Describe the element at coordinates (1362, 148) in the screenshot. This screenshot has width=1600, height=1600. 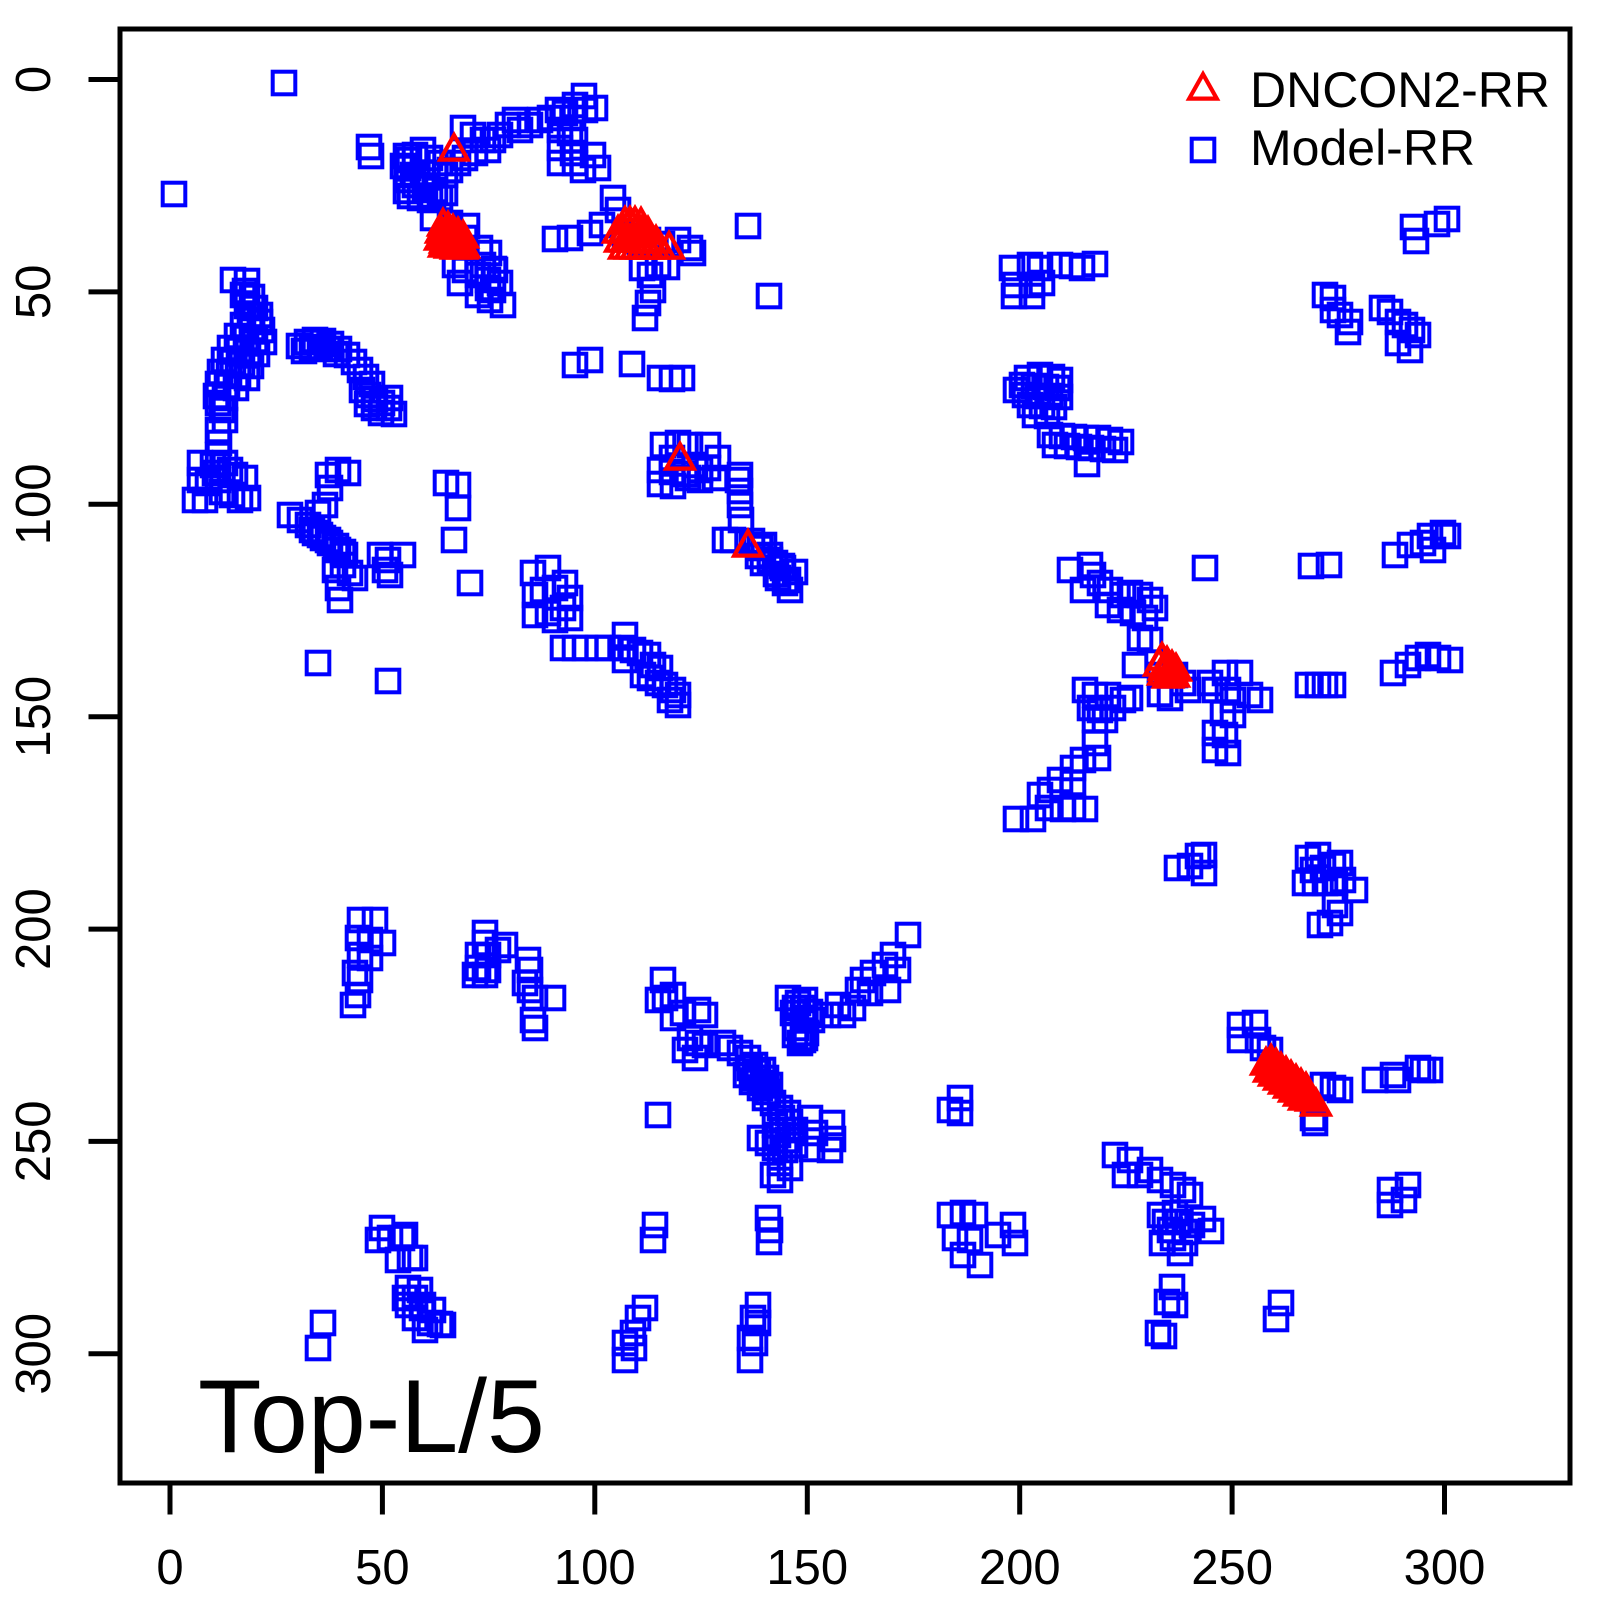
I see `svg-text: Model-RR` at that location.